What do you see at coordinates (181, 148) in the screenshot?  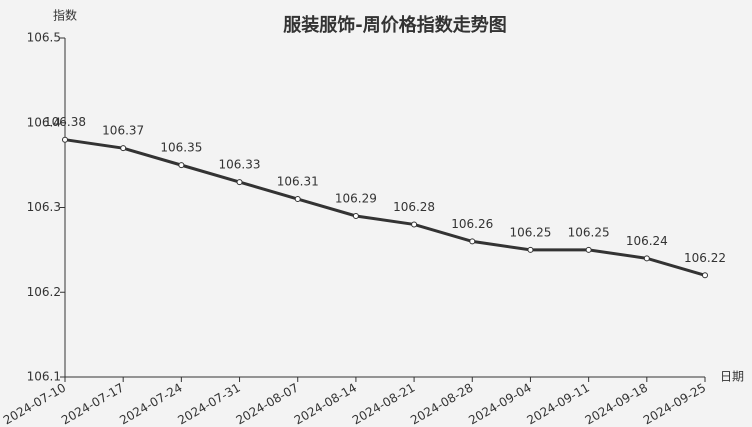 I see `data-label: 106.35` at bounding box center [181, 148].